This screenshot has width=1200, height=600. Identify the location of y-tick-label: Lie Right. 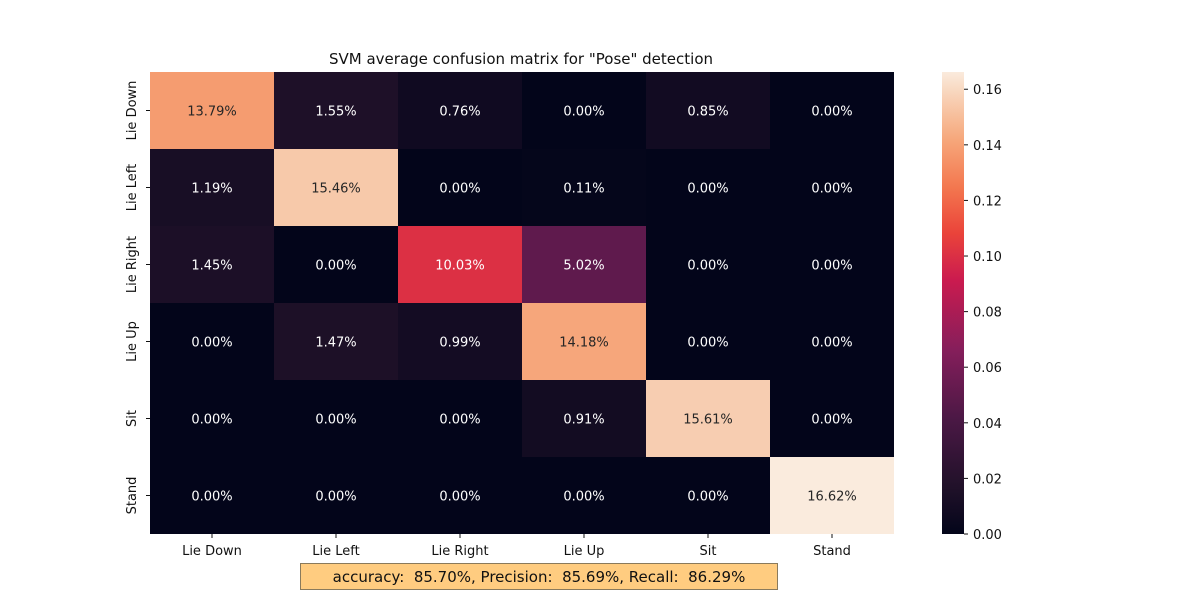
(132, 264).